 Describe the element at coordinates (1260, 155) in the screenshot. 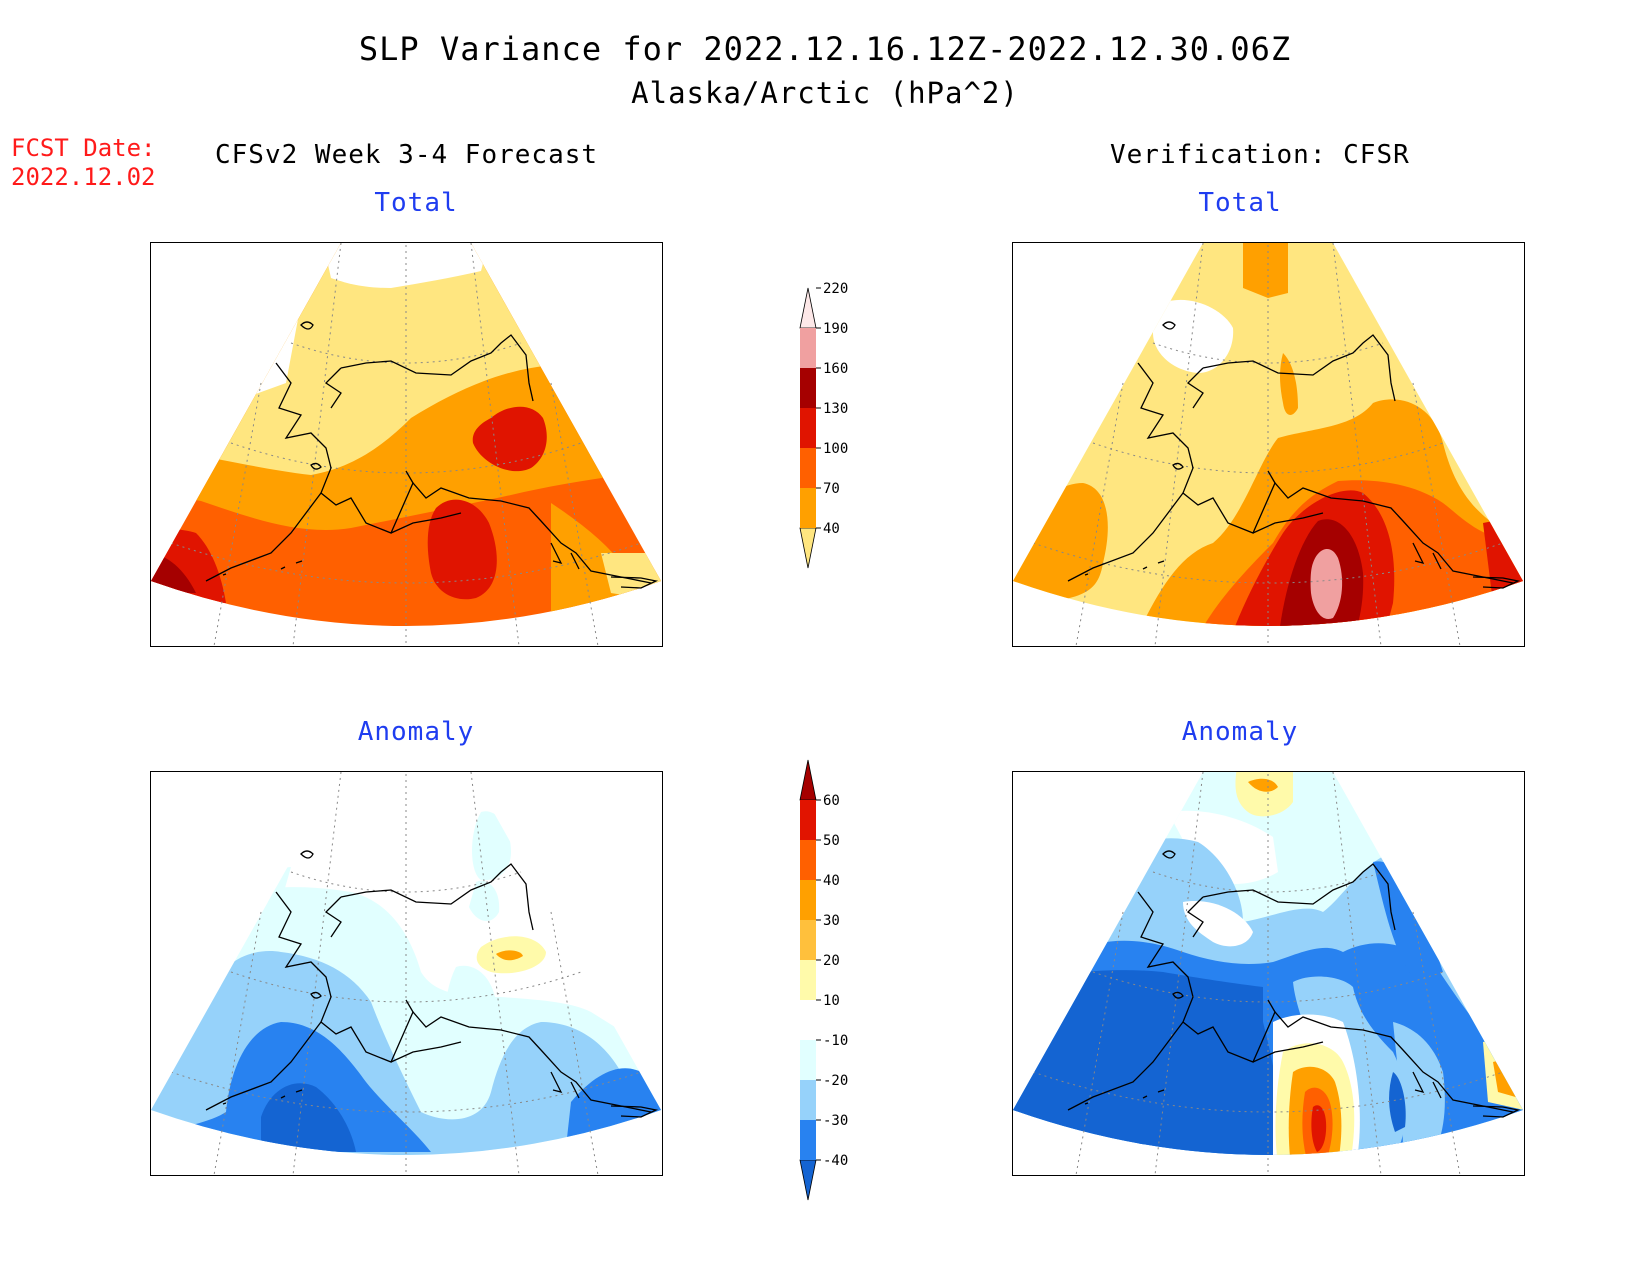

I see `verification-column-title: Verification: CFSR` at that location.